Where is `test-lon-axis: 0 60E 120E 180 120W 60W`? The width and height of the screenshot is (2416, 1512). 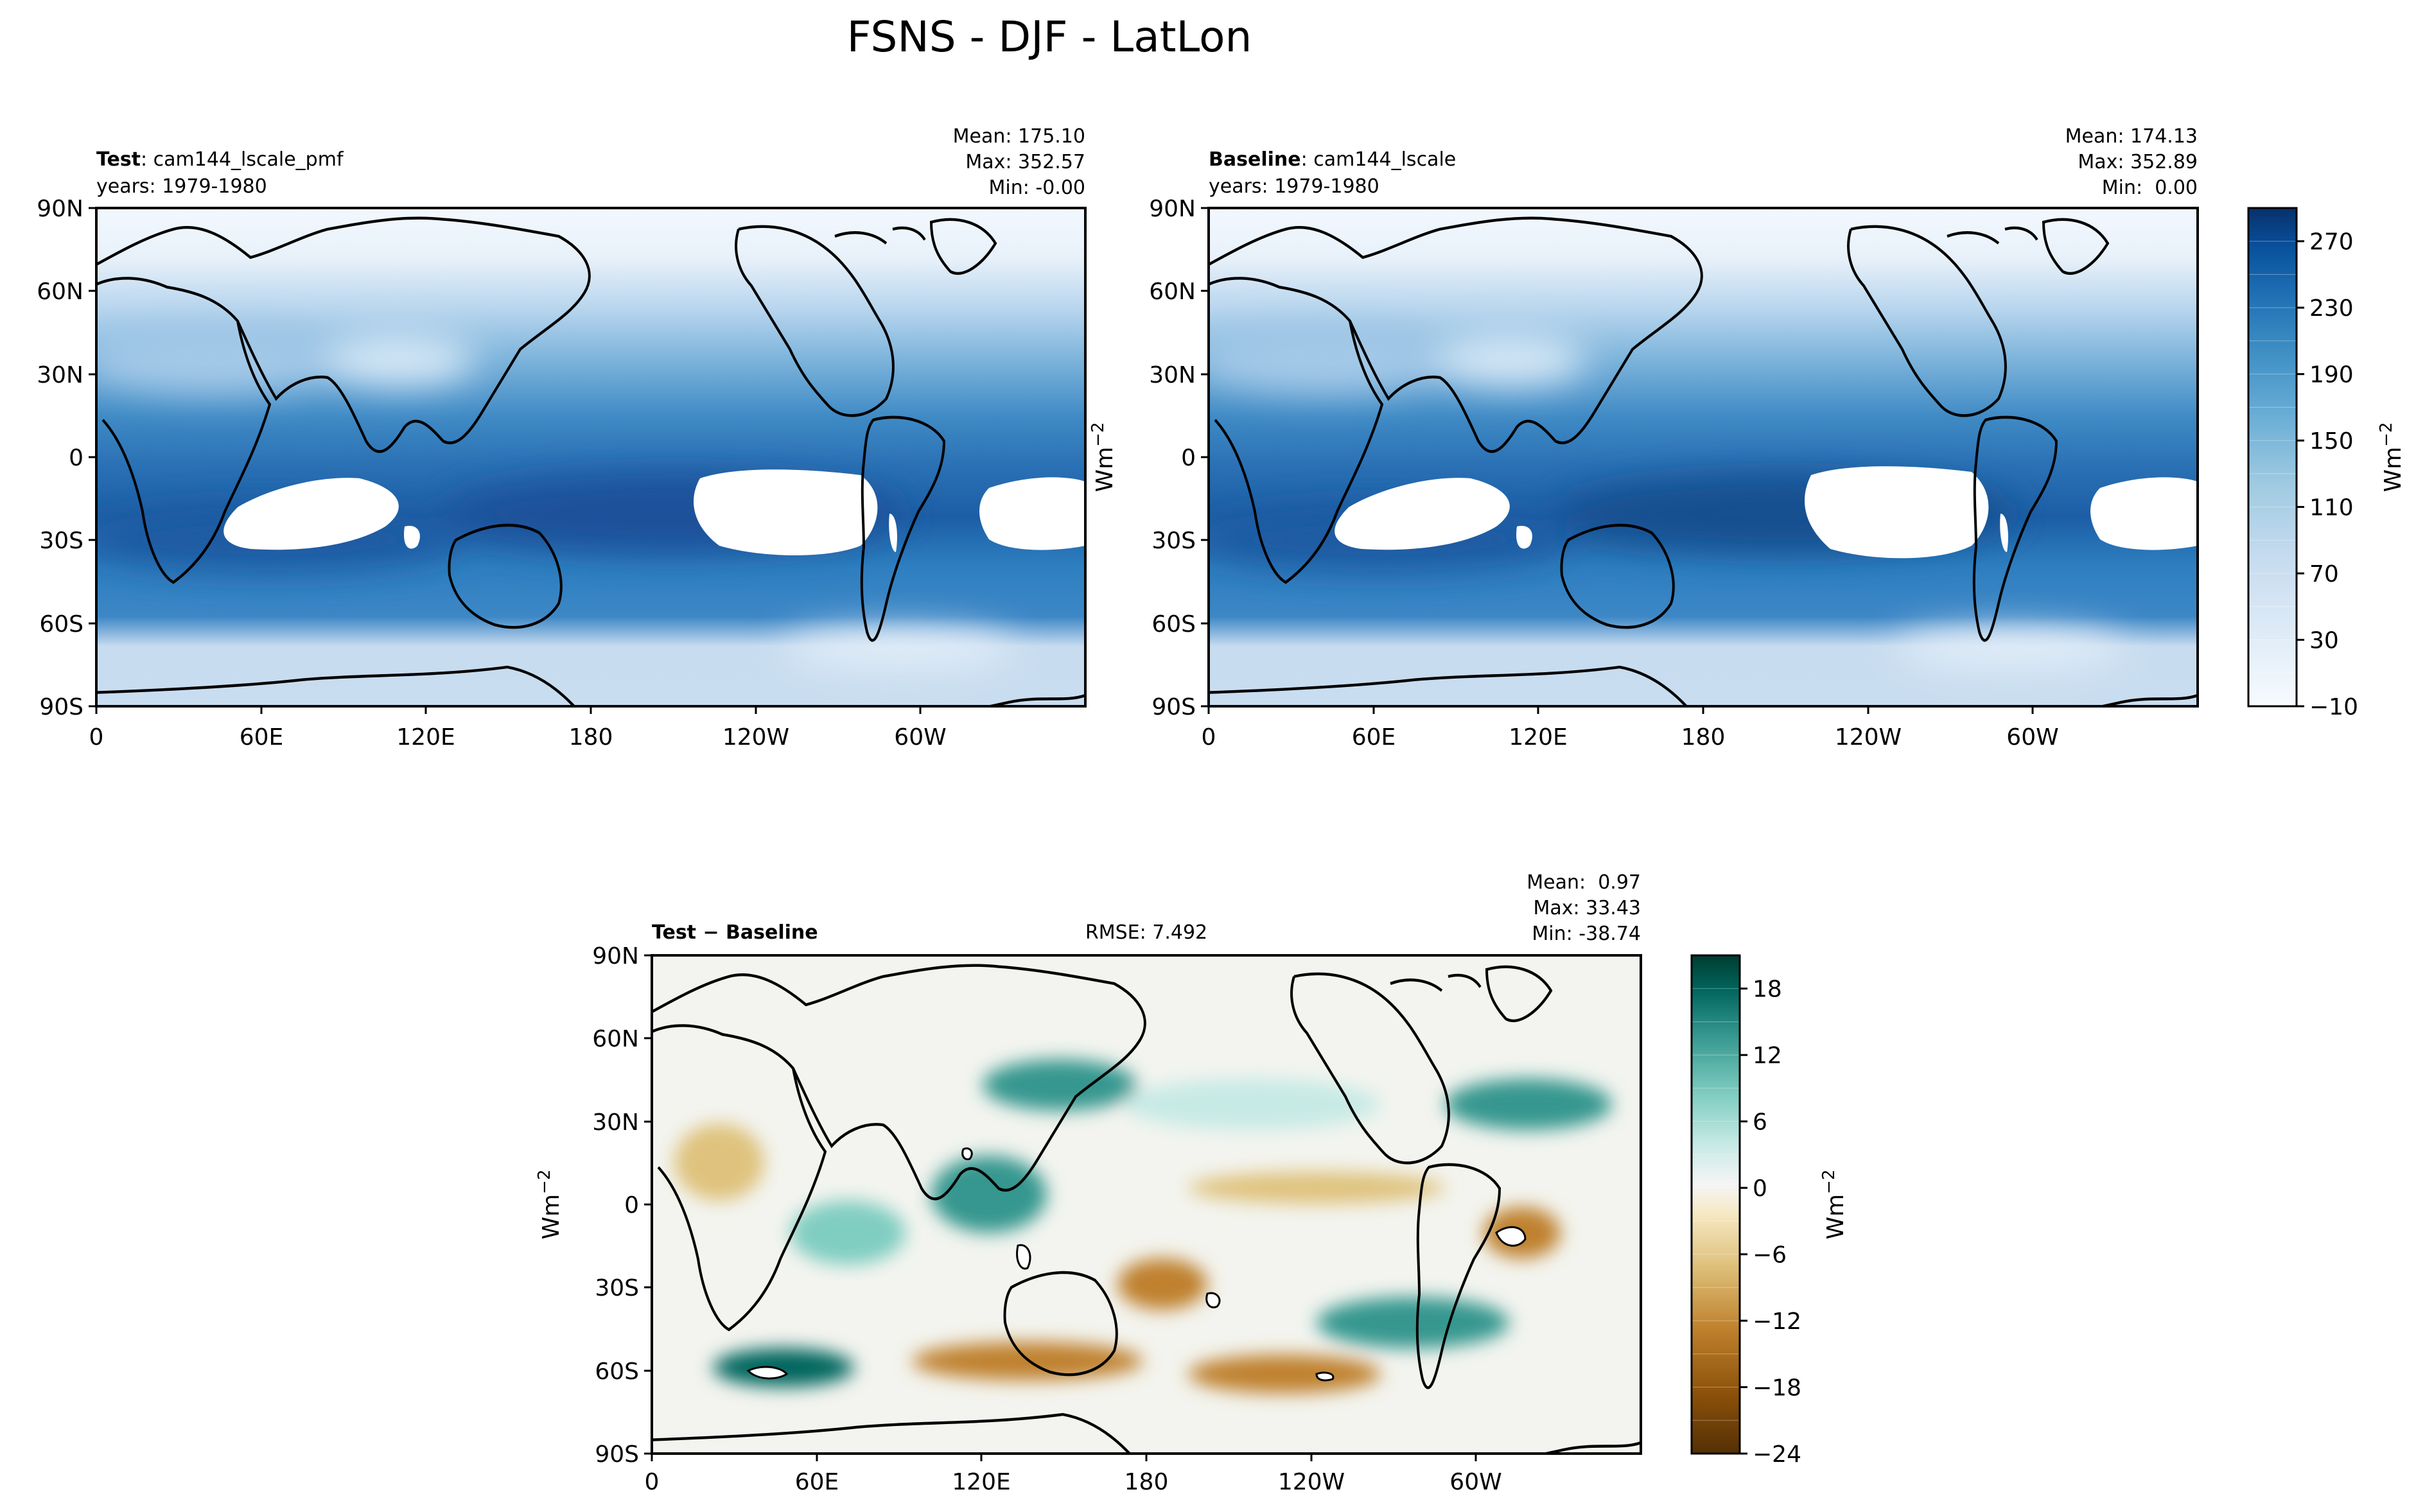
test-lon-axis: 0 60E 120E 180 120W 60W is located at coordinates (518, 728).